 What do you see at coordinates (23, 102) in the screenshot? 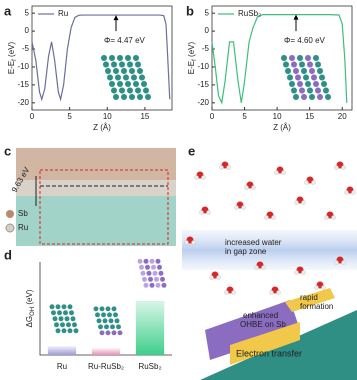
I see `y-tick-label: -20` at bounding box center [23, 102].